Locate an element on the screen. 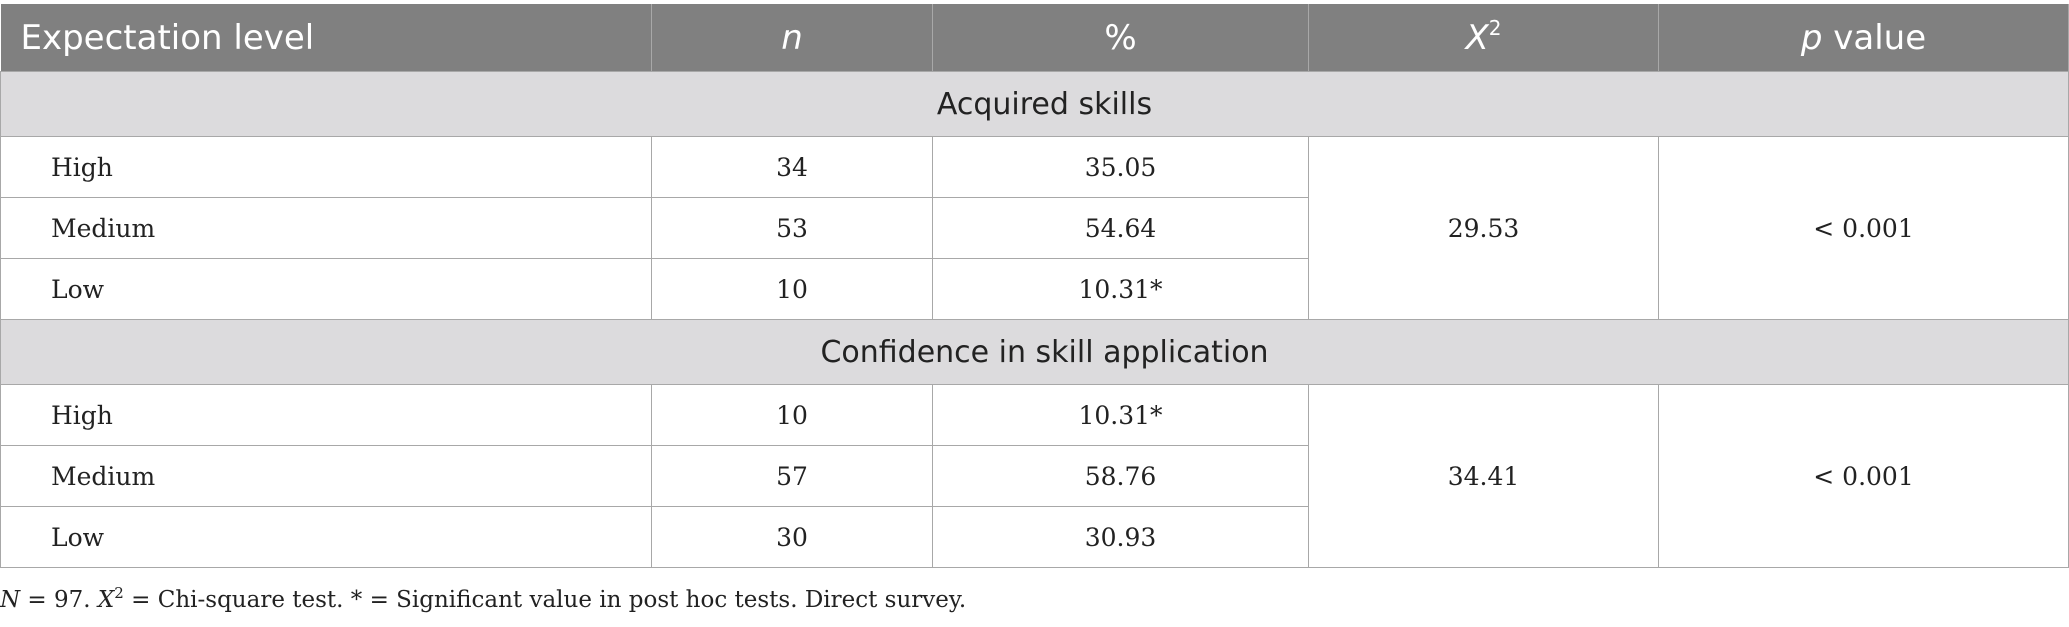  table-row: Medium 53 54.64 is located at coordinates (1034, 228).